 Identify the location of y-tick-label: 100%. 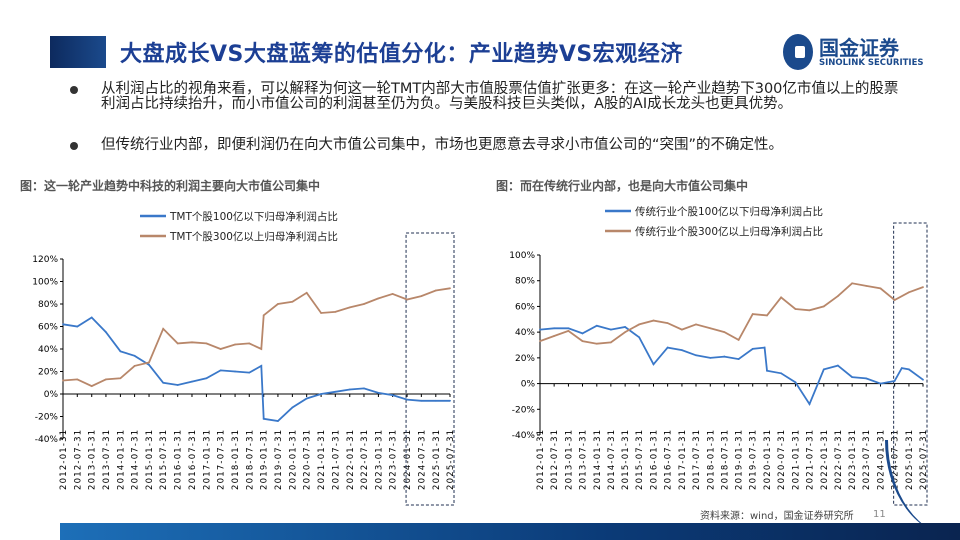
(45, 283).